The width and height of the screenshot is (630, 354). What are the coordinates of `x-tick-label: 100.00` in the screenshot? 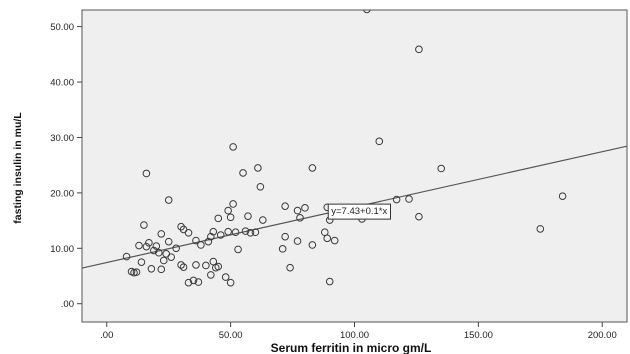 It's located at (354, 335).